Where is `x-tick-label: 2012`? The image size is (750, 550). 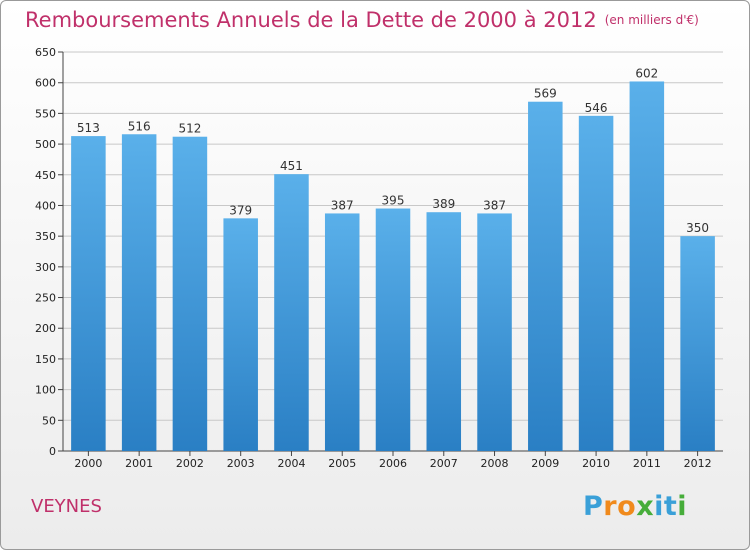 x-tick-label: 2012 is located at coordinates (698, 463).